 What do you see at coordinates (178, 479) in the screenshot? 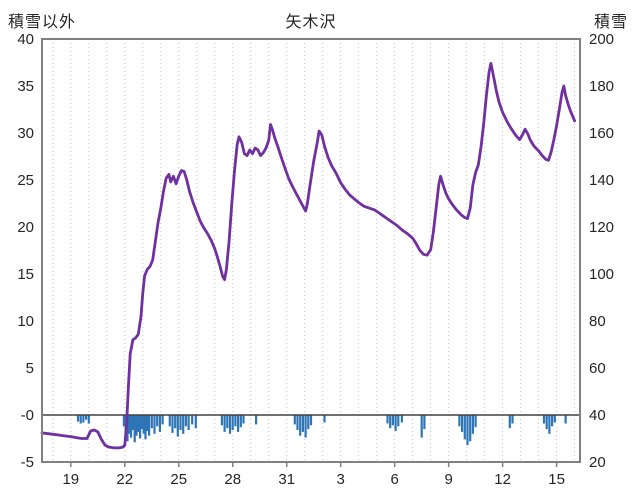
I see `x-tick-label: 25` at bounding box center [178, 479].